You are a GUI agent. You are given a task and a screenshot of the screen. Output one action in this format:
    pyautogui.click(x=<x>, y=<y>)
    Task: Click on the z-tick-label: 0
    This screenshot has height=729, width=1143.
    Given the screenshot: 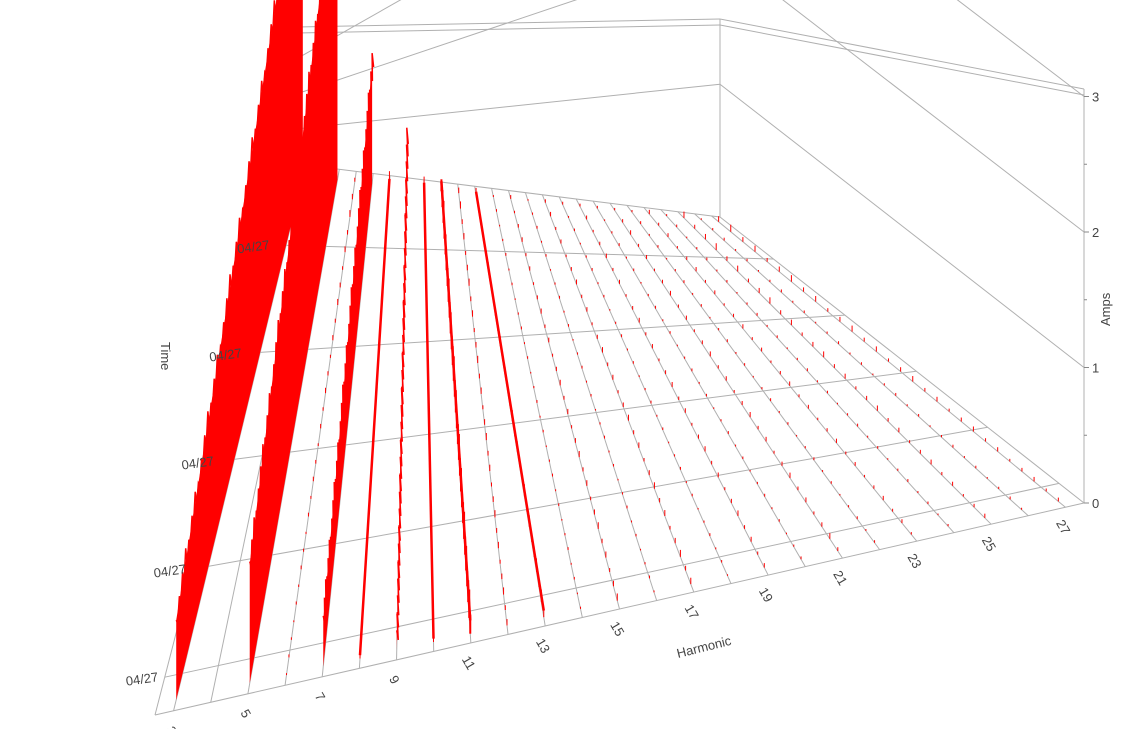 What is the action you would take?
    pyautogui.click(x=1095, y=503)
    